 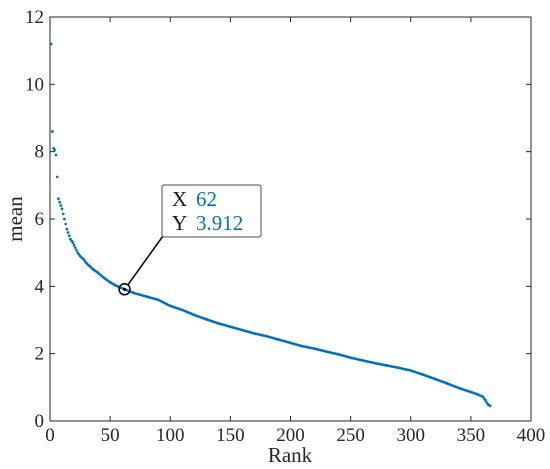 I want to click on y-tick-label: 2, so click(x=40, y=354).